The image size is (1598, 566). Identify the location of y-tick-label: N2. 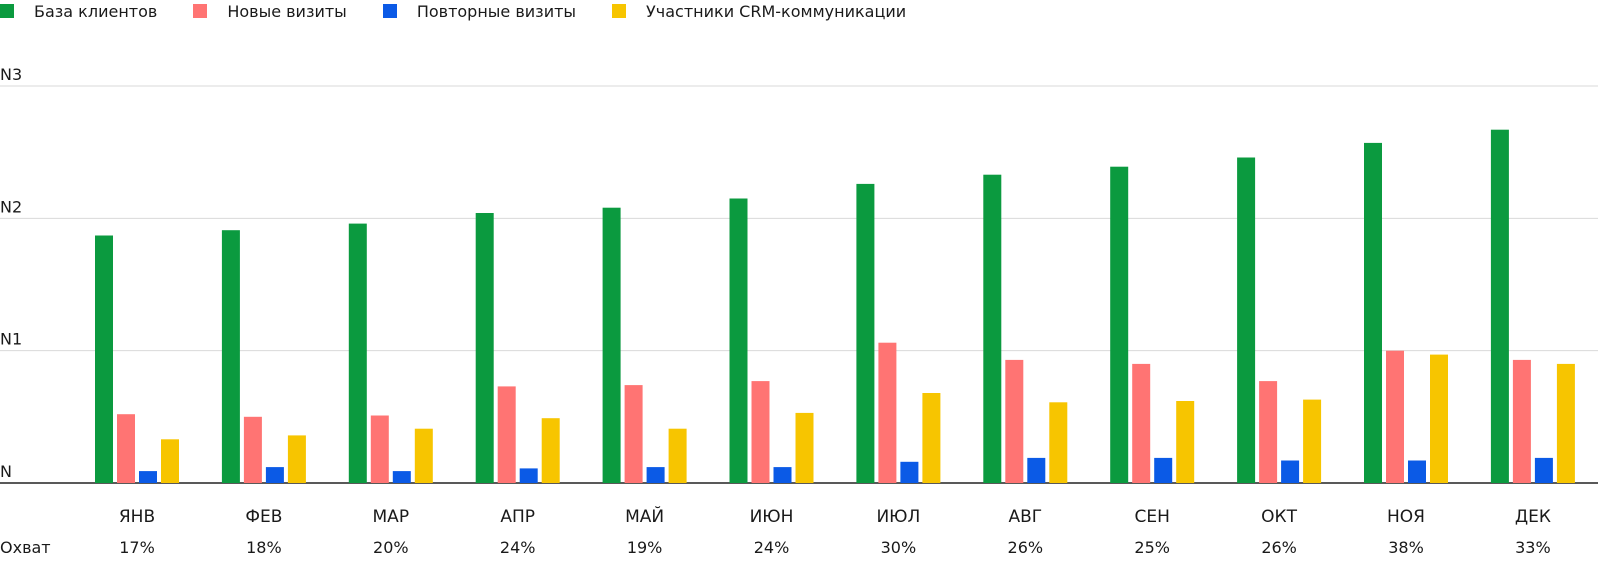
(11, 206).